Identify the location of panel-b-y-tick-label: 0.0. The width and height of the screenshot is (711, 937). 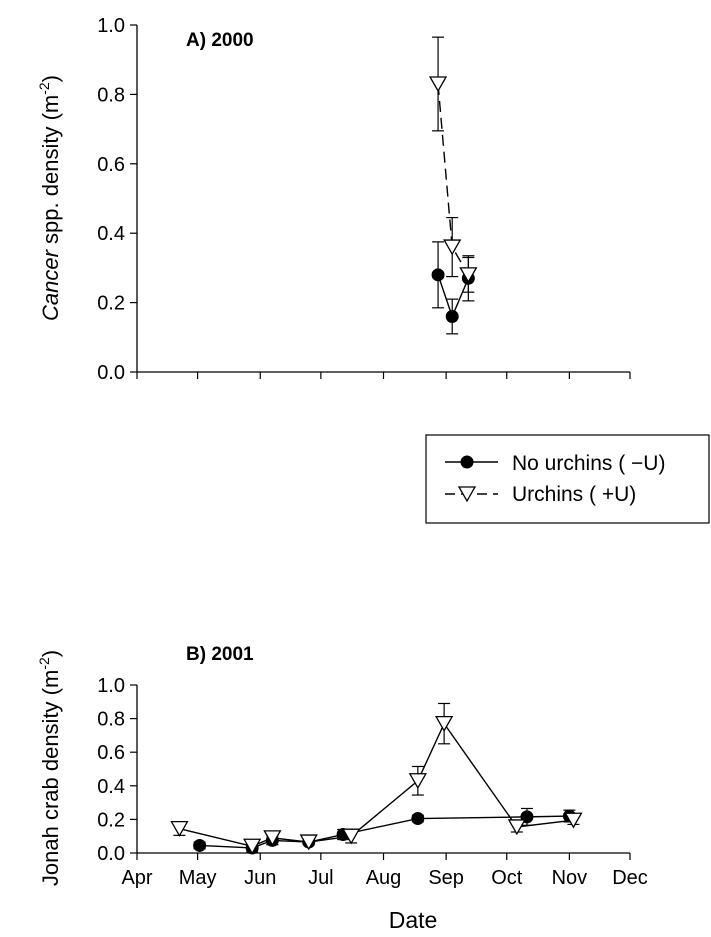
(111, 854).